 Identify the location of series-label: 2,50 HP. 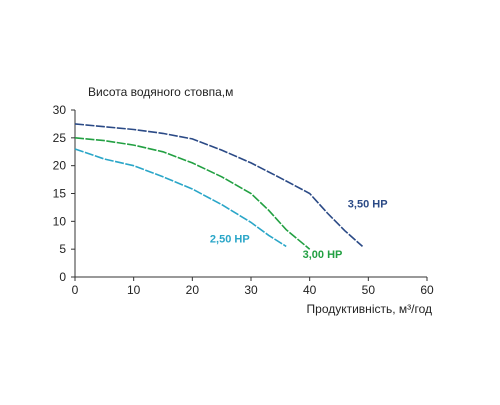
(230, 239).